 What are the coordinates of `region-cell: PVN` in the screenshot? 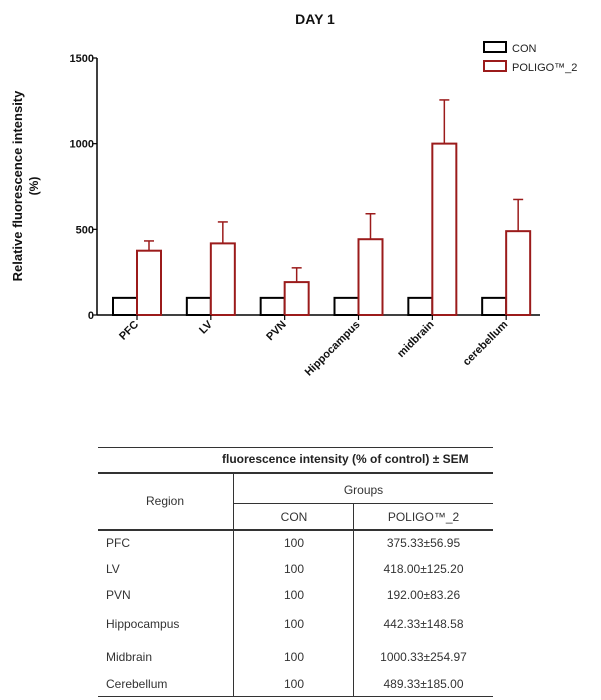 It's located at (118, 595).